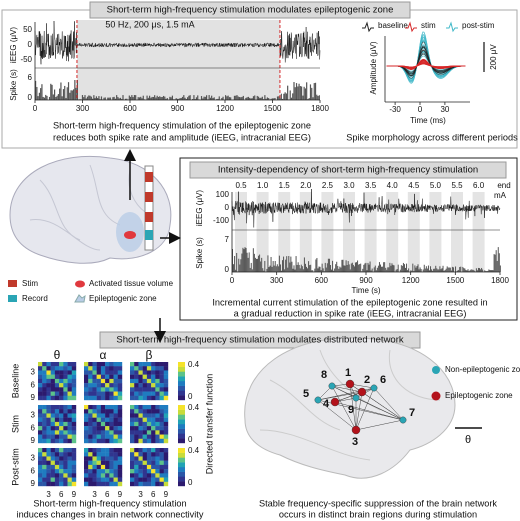  Describe the element at coordinates (350, 408) in the screenshot. I see `brain` at that location.